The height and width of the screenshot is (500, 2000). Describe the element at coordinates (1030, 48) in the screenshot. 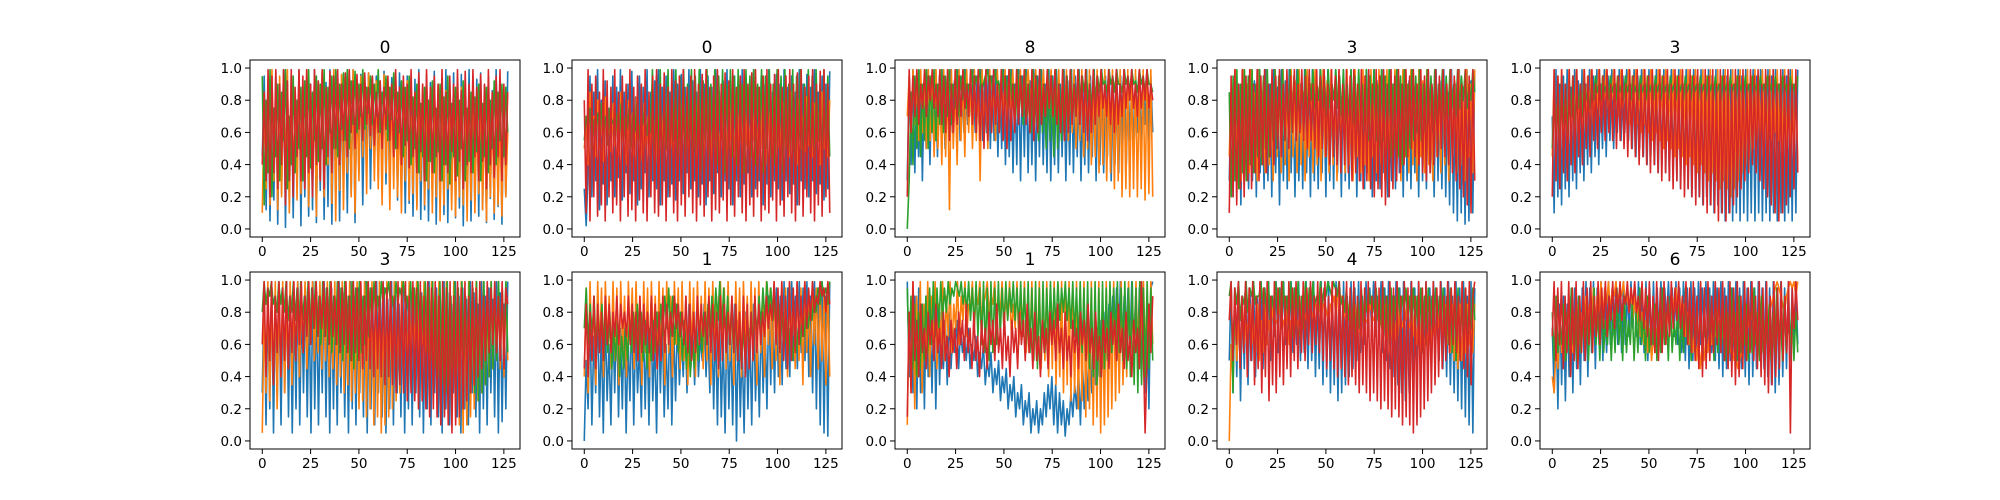

I see `subplot-title: 8` at that location.